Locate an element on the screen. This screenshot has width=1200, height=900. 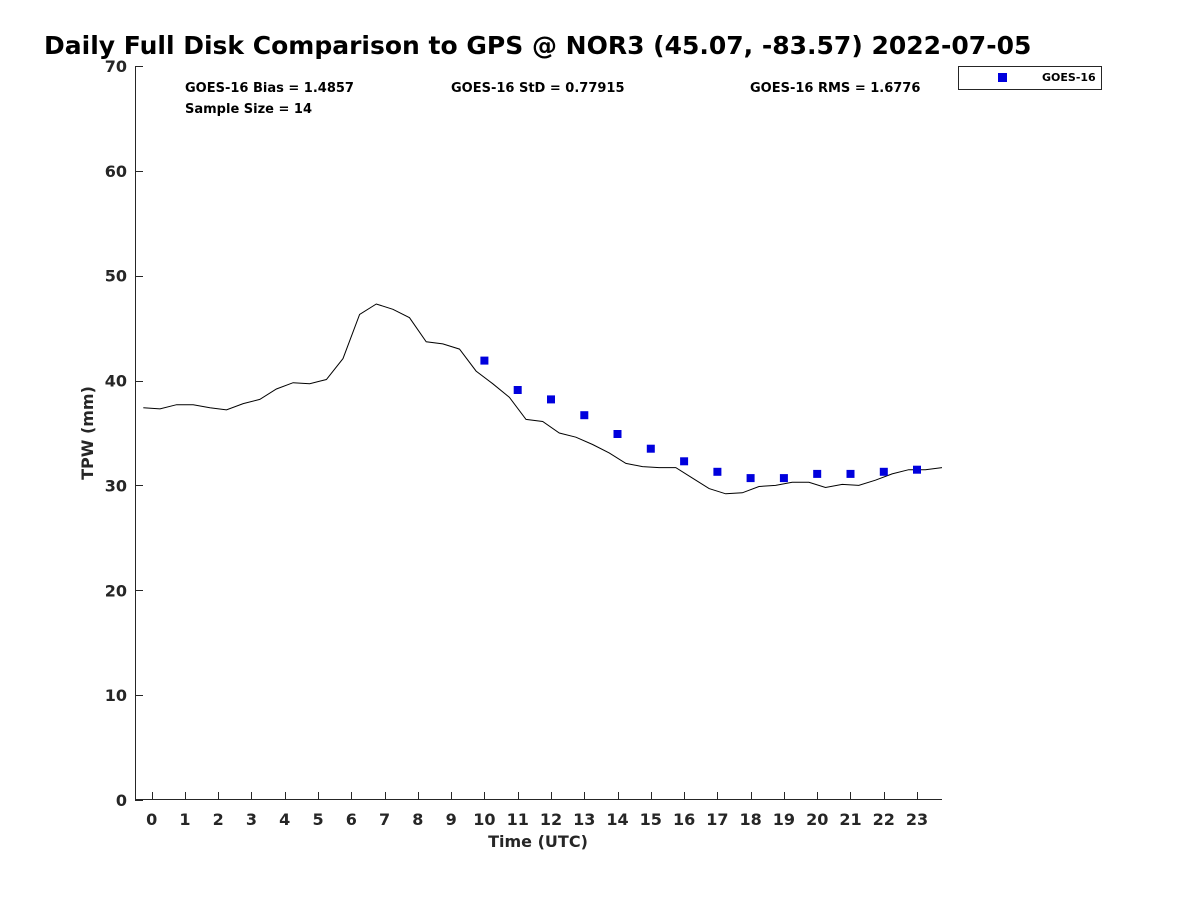
x-tick-label: 18 is located at coordinates (751, 819).